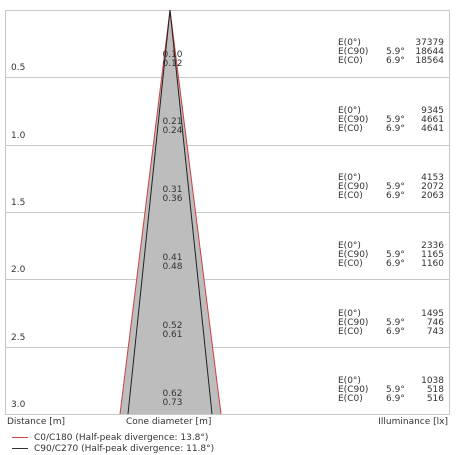  I want to click on cone-diameter-label: 0.41 0.48, so click(172, 263).